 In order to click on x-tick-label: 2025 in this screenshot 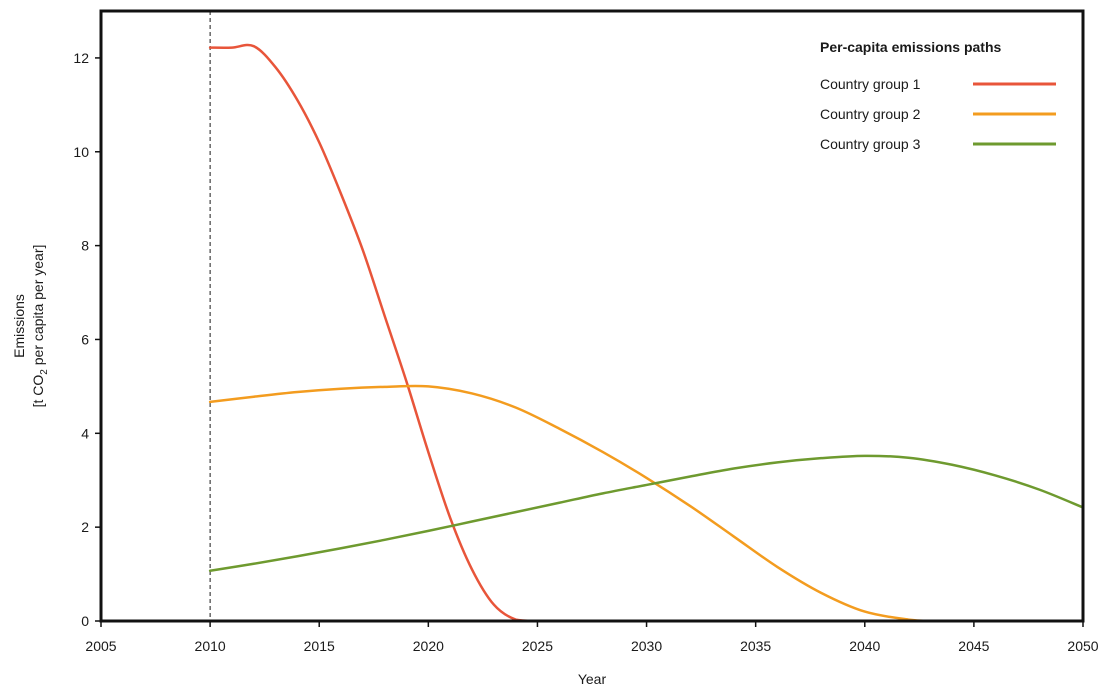, I will do `click(537, 646)`.